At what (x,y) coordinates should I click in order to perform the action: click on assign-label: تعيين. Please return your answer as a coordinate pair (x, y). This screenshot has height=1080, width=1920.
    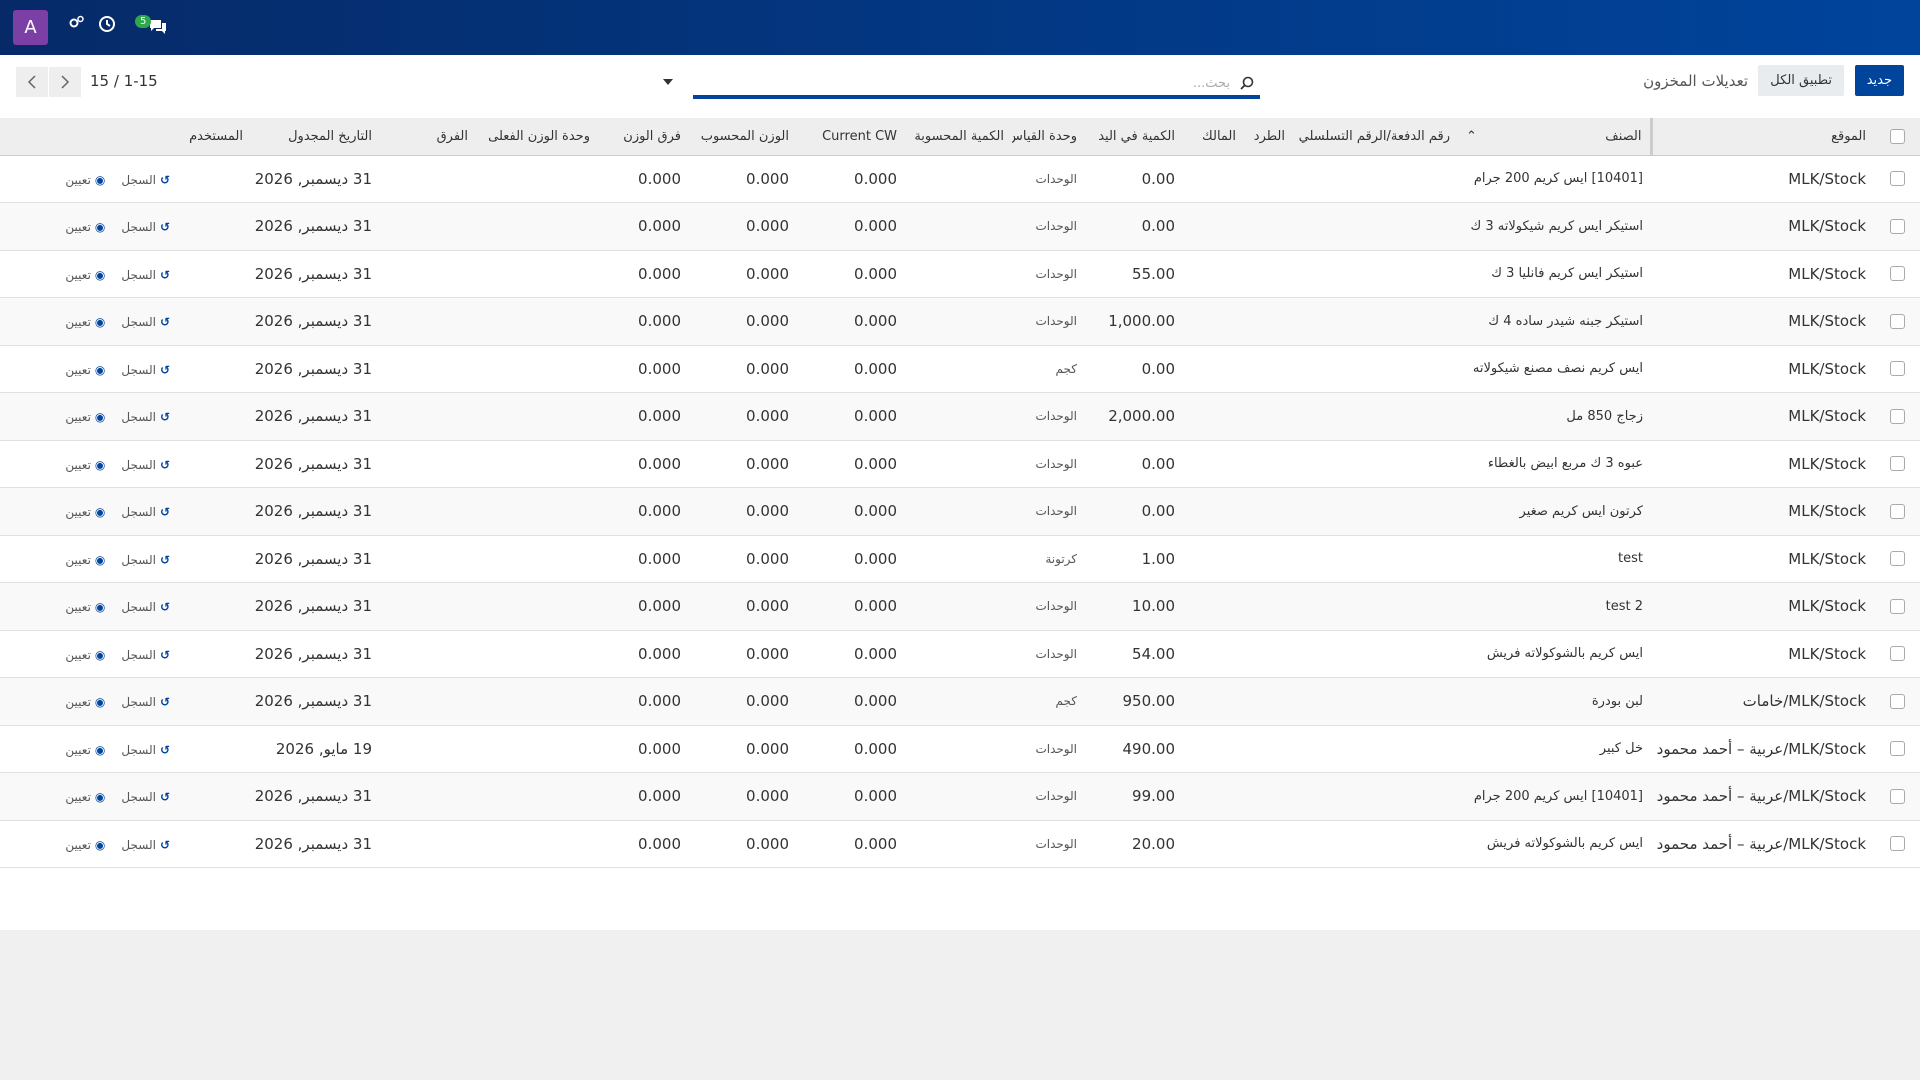
    Looking at the image, I should click on (78, 369).